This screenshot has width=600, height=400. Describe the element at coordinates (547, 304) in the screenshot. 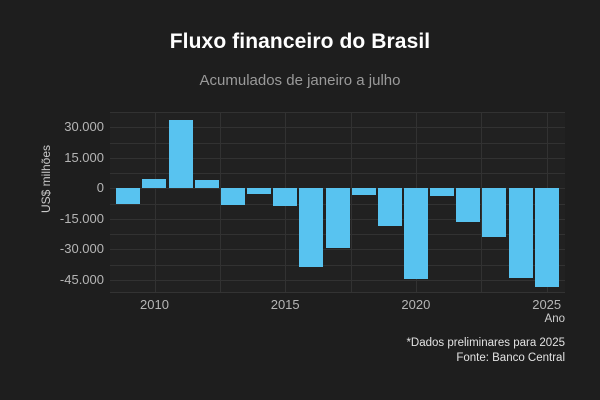

I see `x-tick-label: 2025` at that location.